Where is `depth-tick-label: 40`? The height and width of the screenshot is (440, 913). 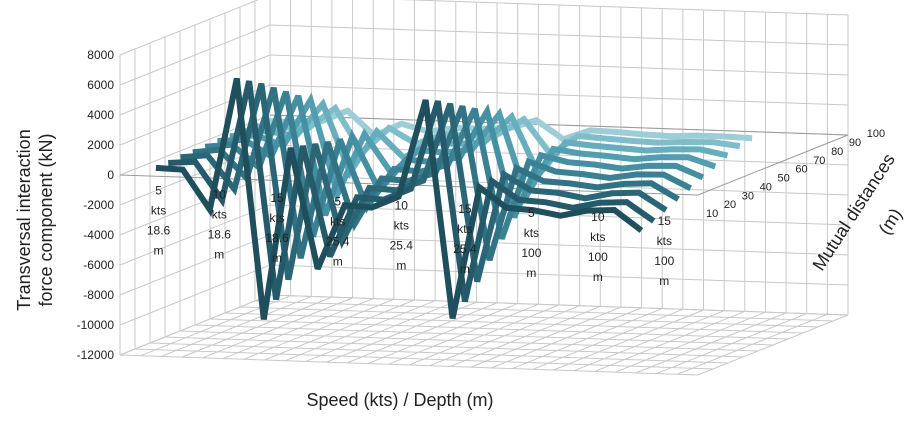 depth-tick-label: 40 is located at coordinates (766, 187).